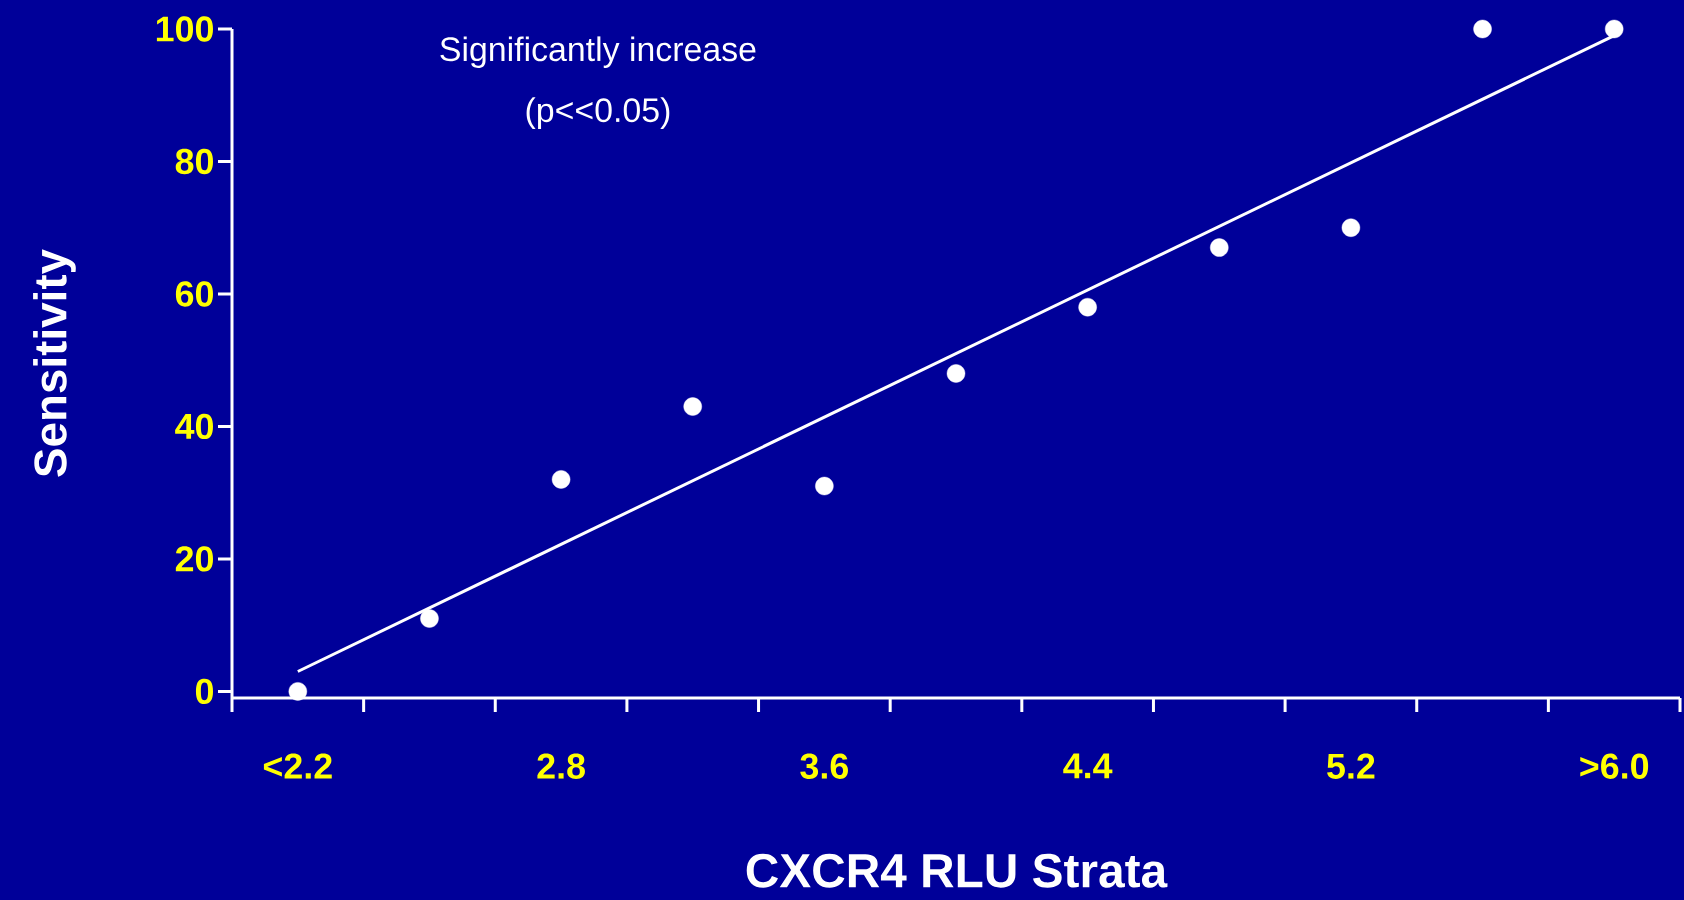 This screenshot has height=900, width=1684. What do you see at coordinates (561, 766) in the screenshot?
I see `x-tick-label: 2.8` at bounding box center [561, 766].